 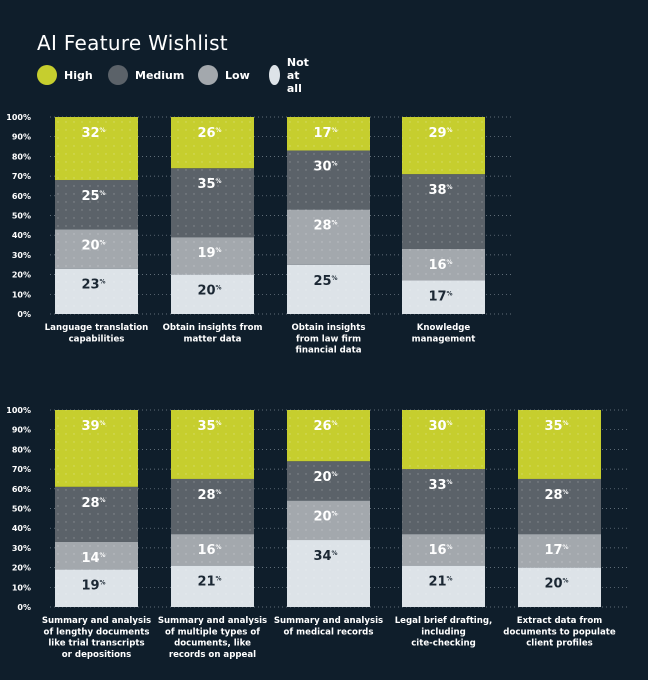 I want to click on legend-swatch-high, so click(x=47, y=75).